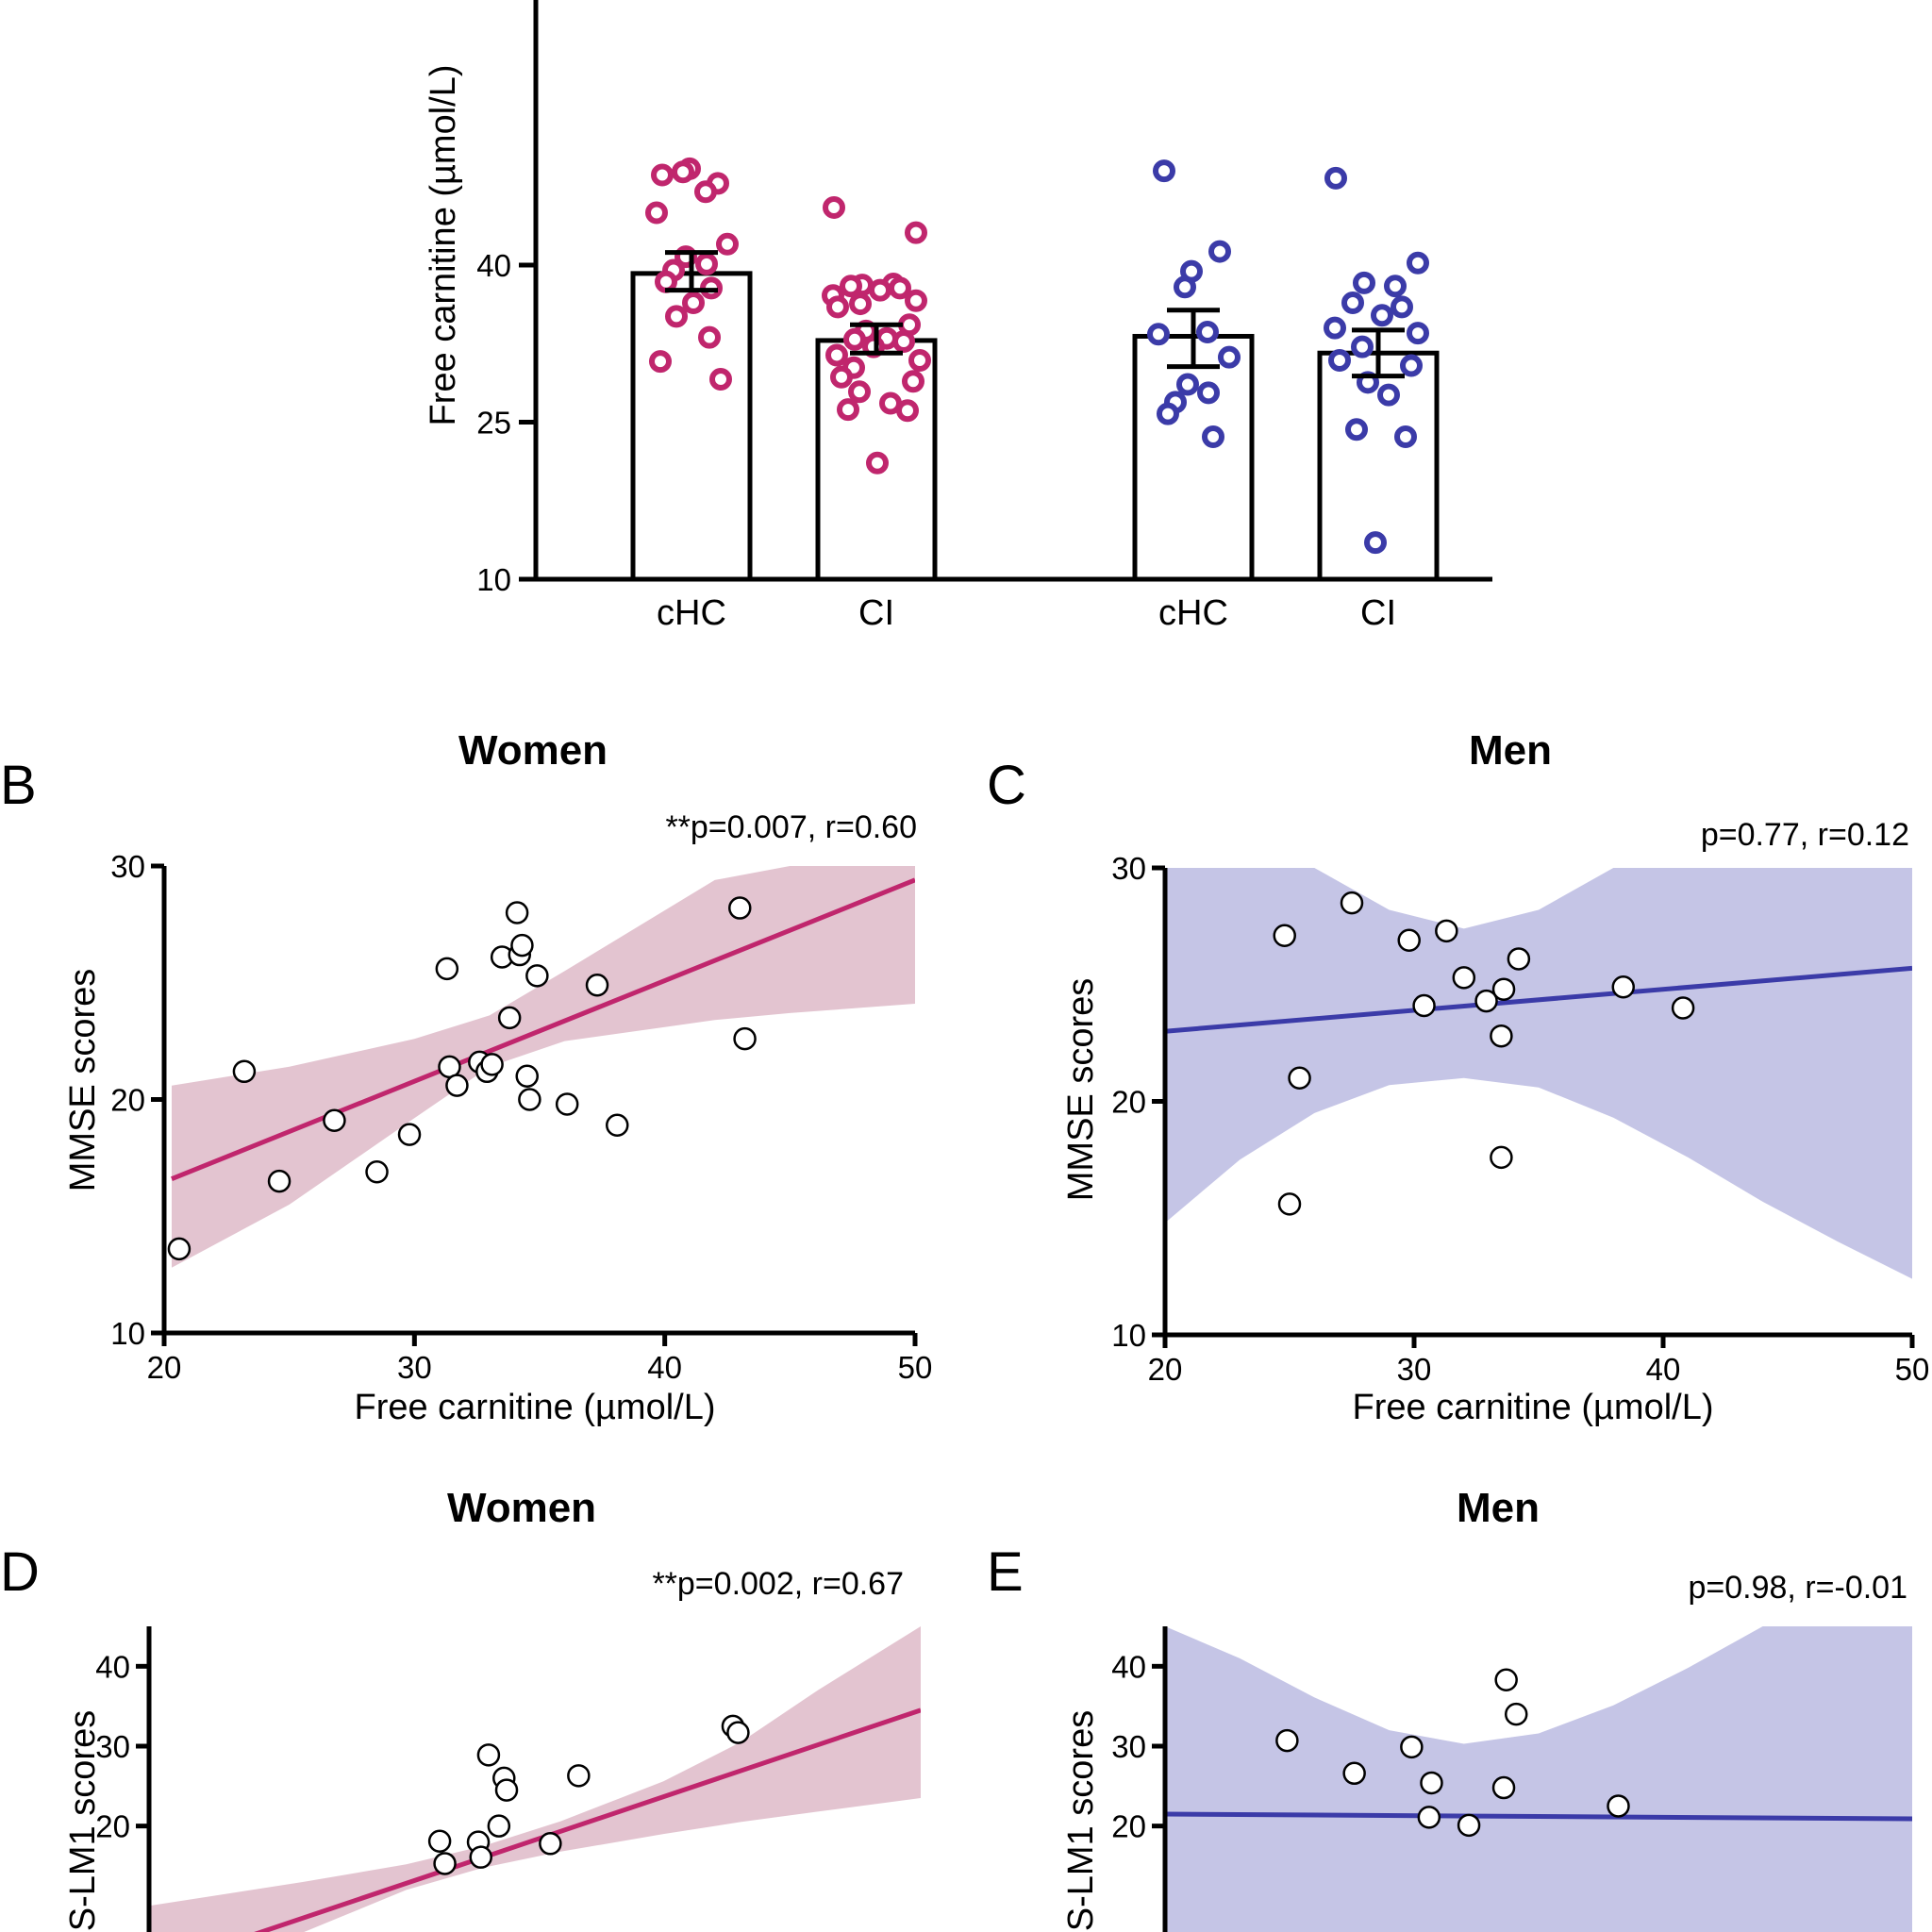 This screenshot has height=1932, width=1932. Describe the element at coordinates (1664, 1370) in the screenshot. I see `x-tick-label: 40` at that location.